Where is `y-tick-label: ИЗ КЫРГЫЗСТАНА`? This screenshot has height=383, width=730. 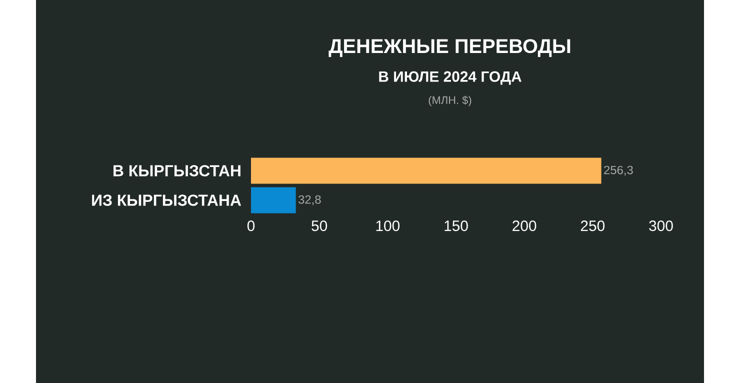 y-tick-label: ИЗ КЫРГЫЗСТАНА is located at coordinates (167, 200).